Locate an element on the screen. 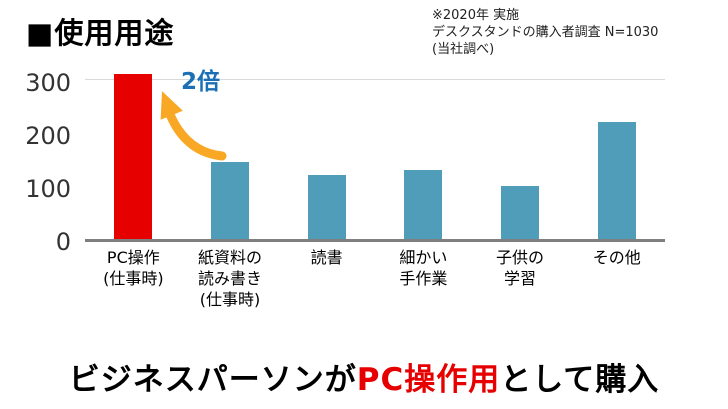  y-axis: 0 100 200 300 is located at coordinates (51, 162).